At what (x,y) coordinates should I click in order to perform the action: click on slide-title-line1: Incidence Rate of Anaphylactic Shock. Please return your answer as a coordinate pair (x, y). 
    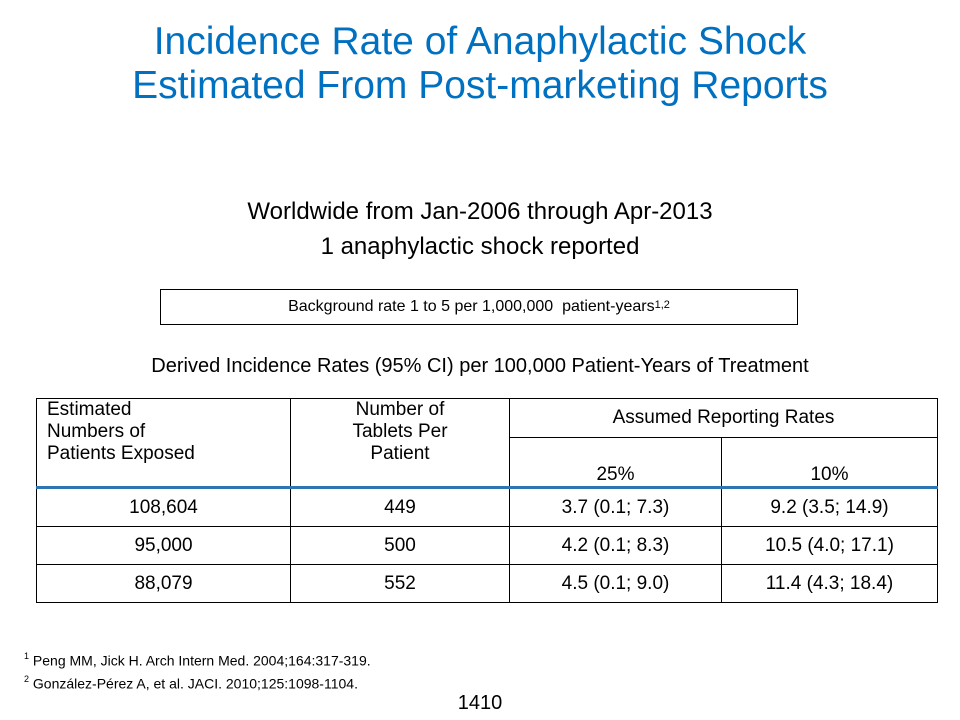
    Looking at the image, I should click on (480, 41).